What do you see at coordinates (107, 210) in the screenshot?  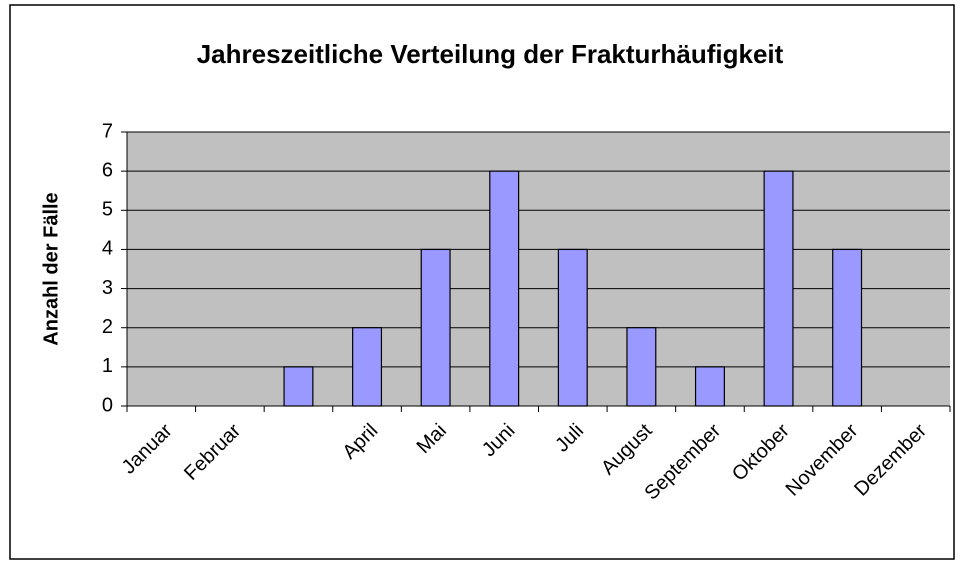 I see `y-tick-label: 5` at bounding box center [107, 210].